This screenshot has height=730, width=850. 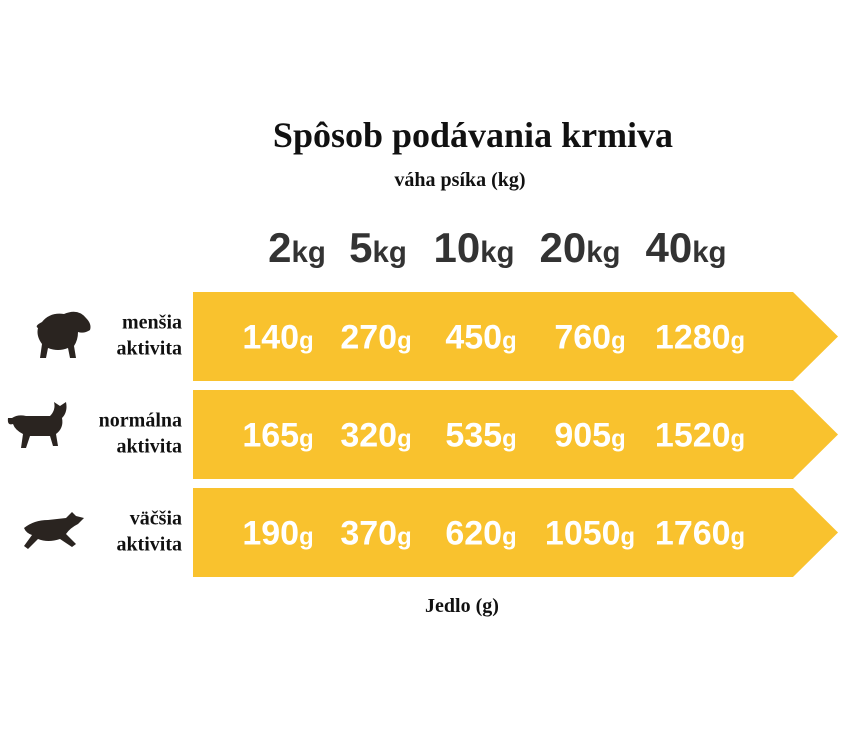 I want to click on dog-icons, so click(x=49, y=430).